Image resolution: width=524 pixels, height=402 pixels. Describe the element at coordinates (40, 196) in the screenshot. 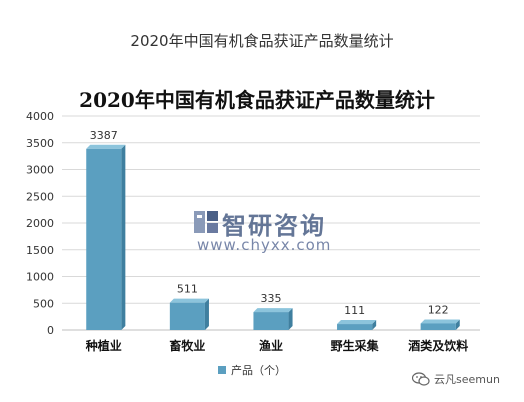

I see `y-tick-label: 2500` at that location.